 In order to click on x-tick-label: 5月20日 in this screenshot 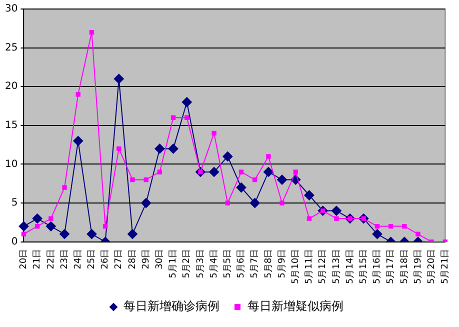, I will do `click(431, 266)`.